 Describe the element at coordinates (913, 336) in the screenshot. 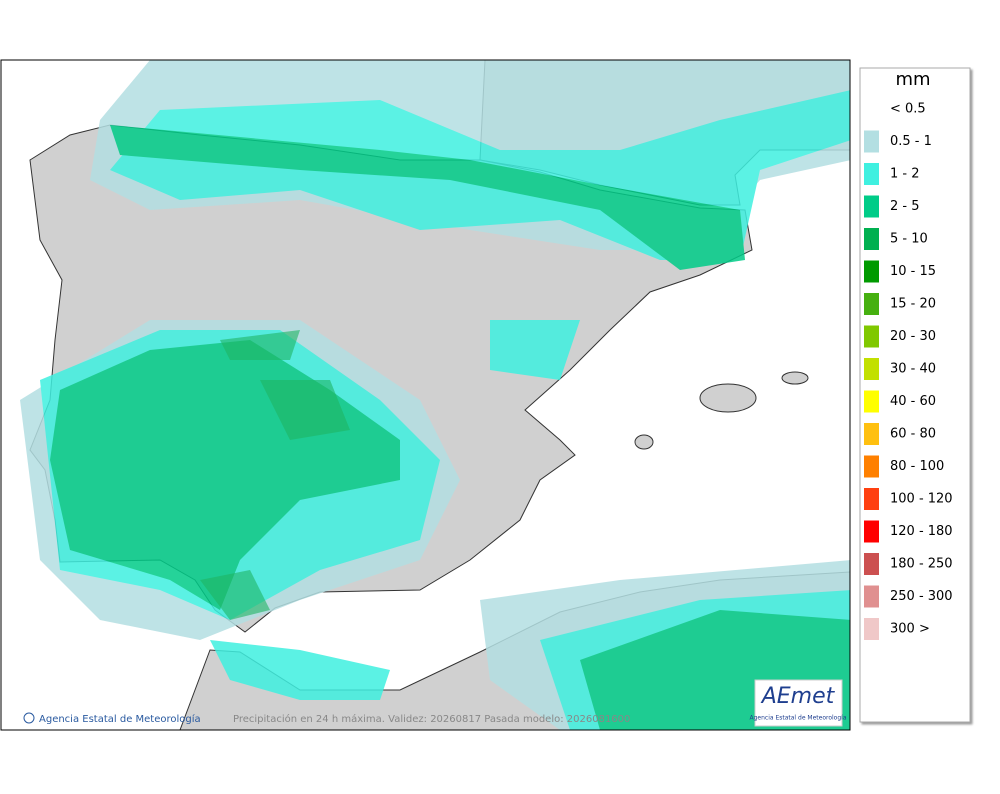

I see `legend-label: 20 - 30` at that location.